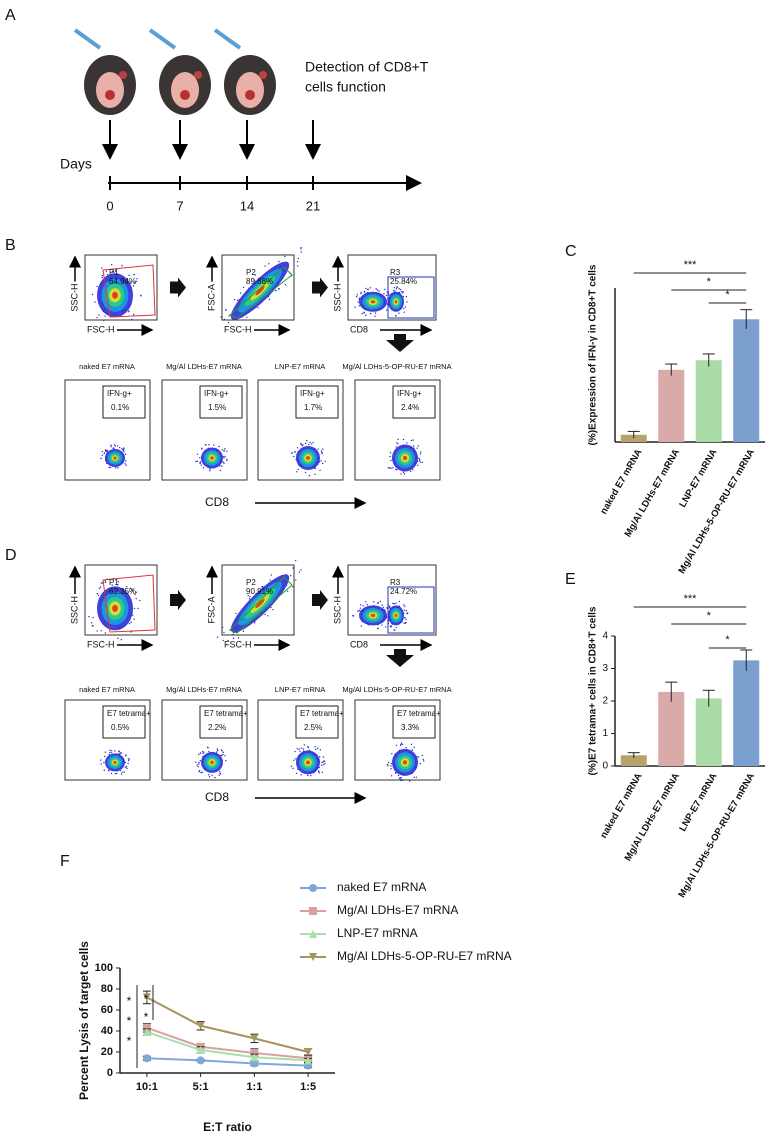  I want to click on gate-name: P2, so click(251, 272).